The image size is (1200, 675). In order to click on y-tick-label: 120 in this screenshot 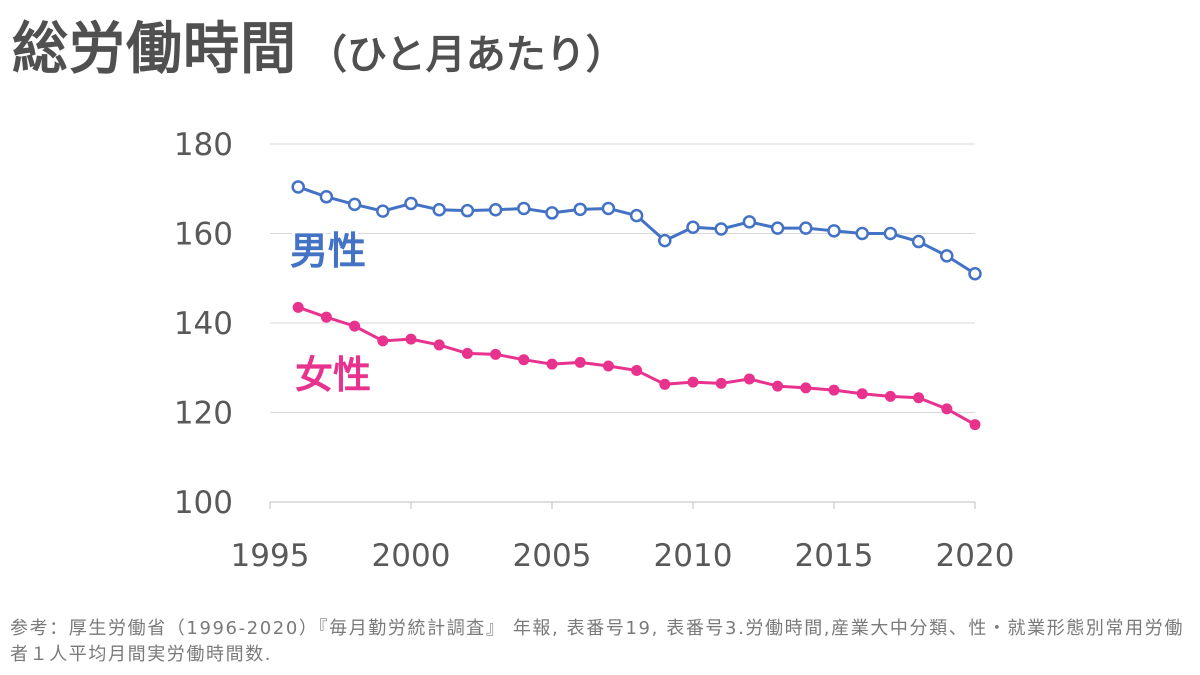, I will do `click(203, 414)`.